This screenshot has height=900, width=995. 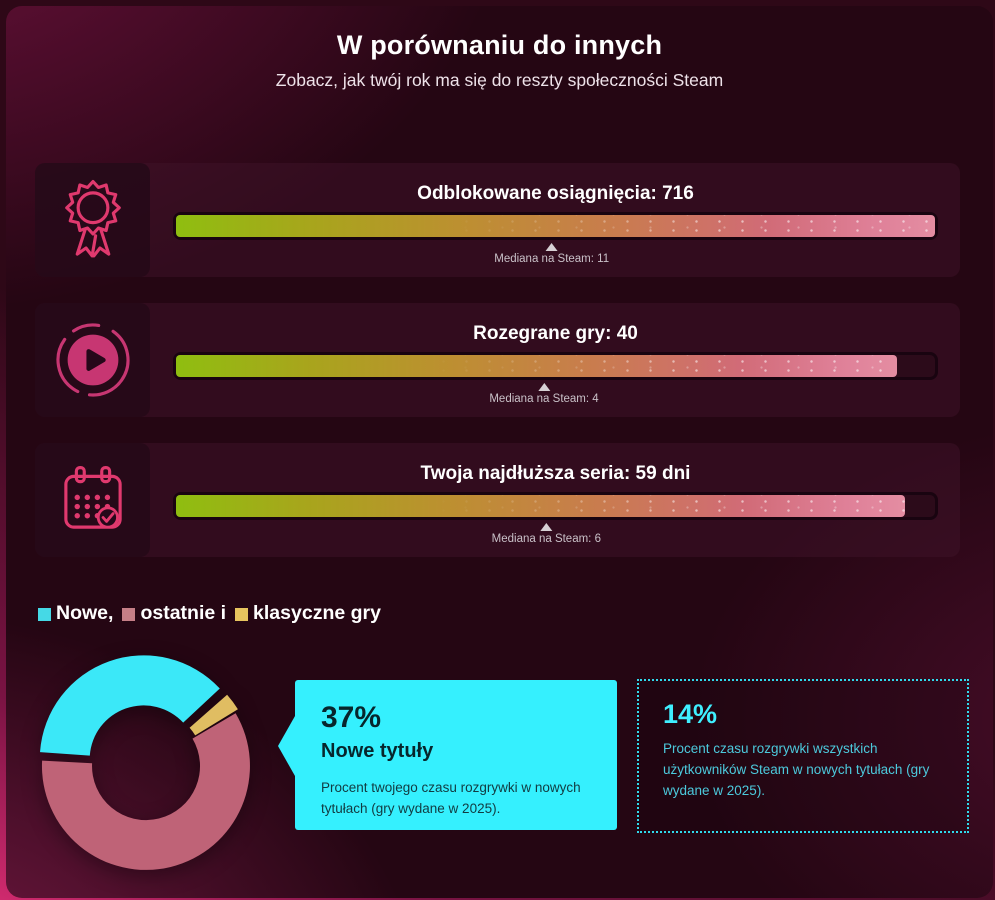 I want to click on stat-row-games-played: Rozegrane gry: 40 Mediana na Steam: 4, so click(x=497, y=360).